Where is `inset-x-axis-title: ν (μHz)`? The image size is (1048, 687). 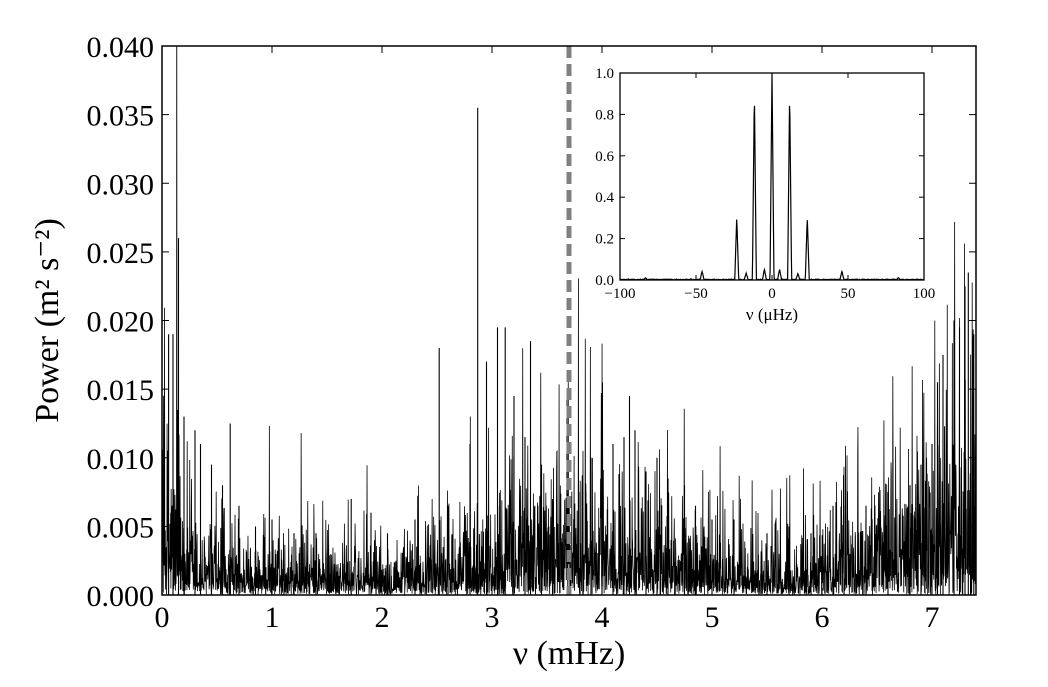
inset-x-axis-title: ν (μHz) is located at coordinates (772, 314).